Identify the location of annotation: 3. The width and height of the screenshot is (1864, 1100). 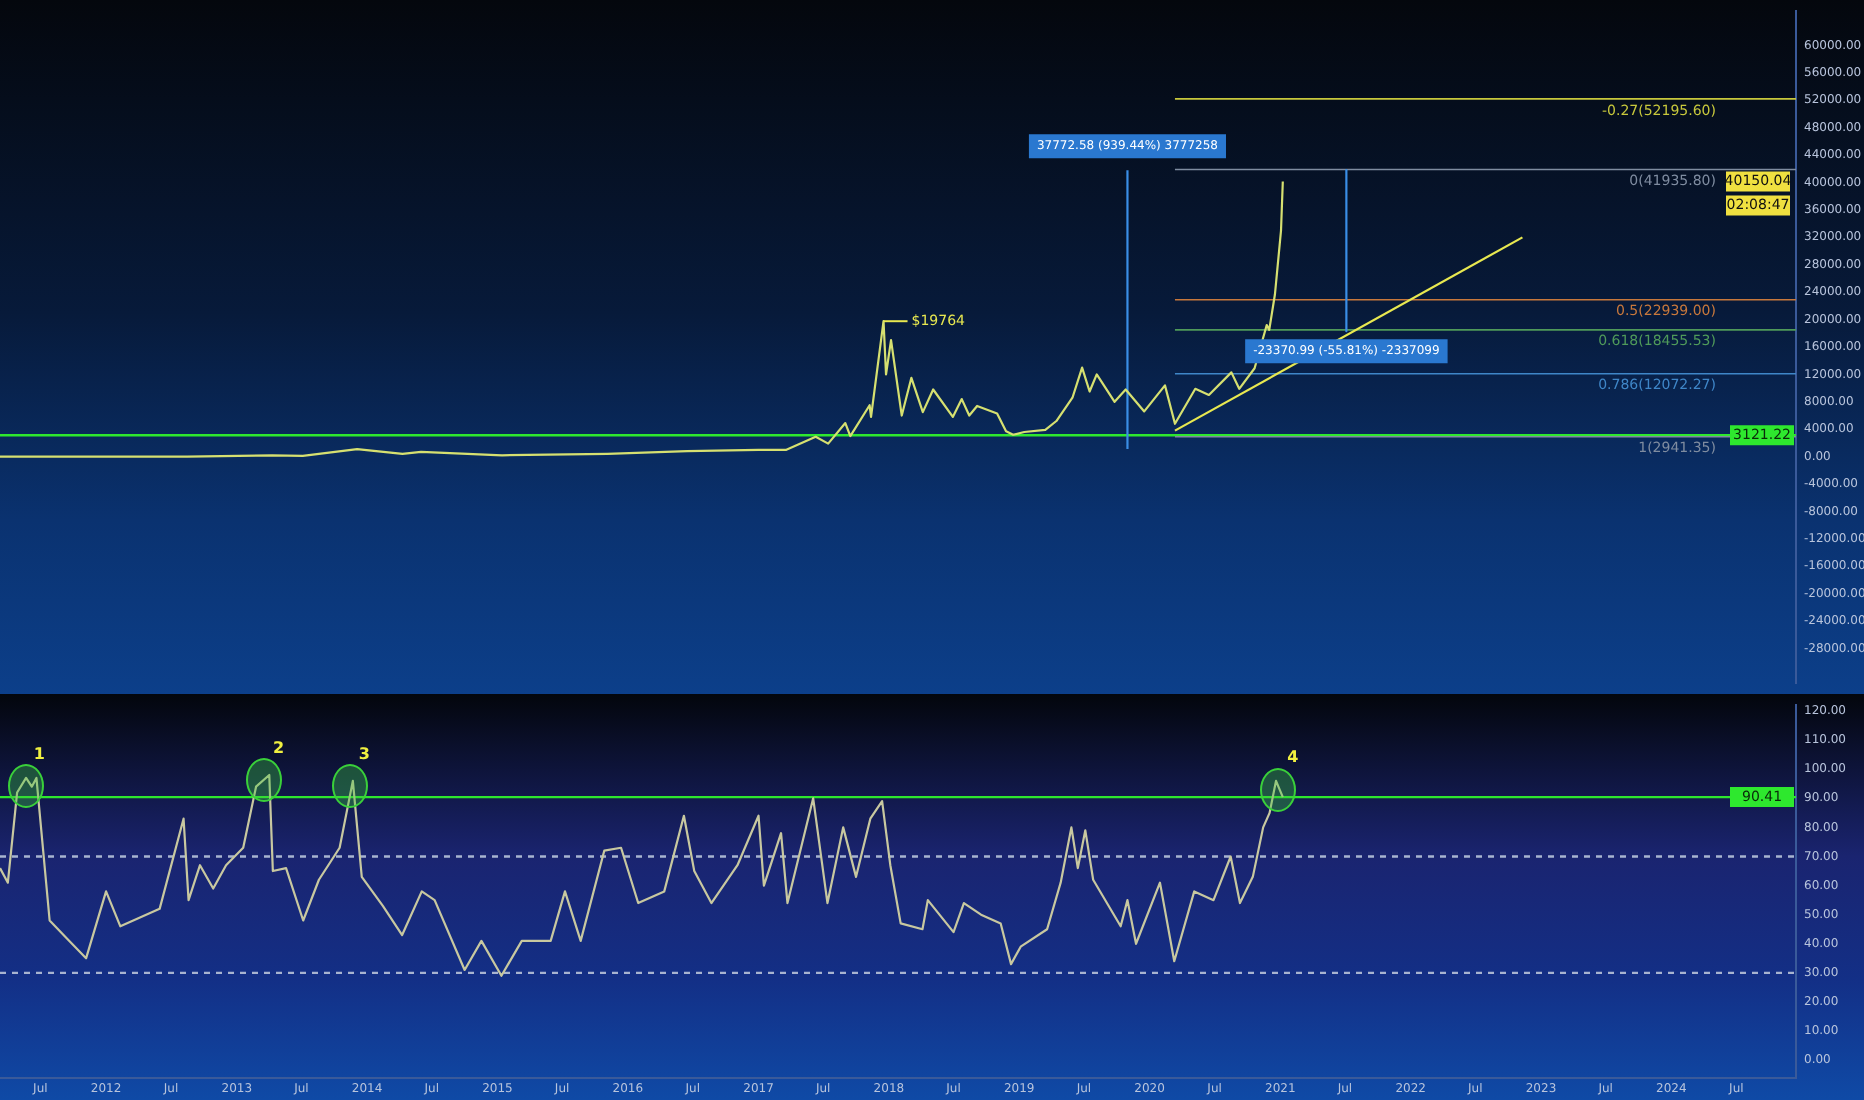
(364, 753).